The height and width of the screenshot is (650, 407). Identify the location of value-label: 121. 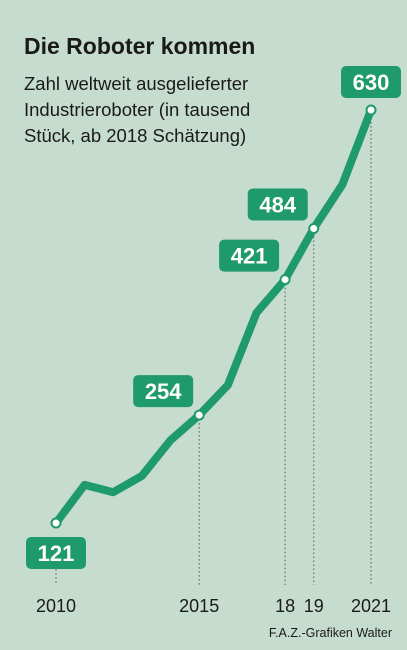
(56, 553).